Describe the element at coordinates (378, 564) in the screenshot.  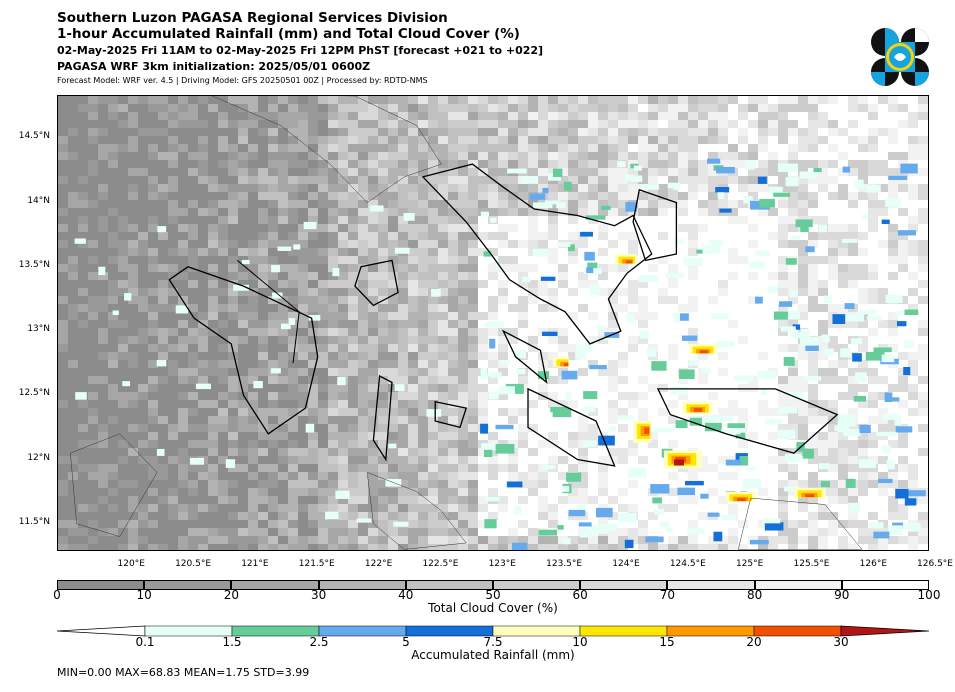
I see `lon-tick-label: 122°E` at that location.